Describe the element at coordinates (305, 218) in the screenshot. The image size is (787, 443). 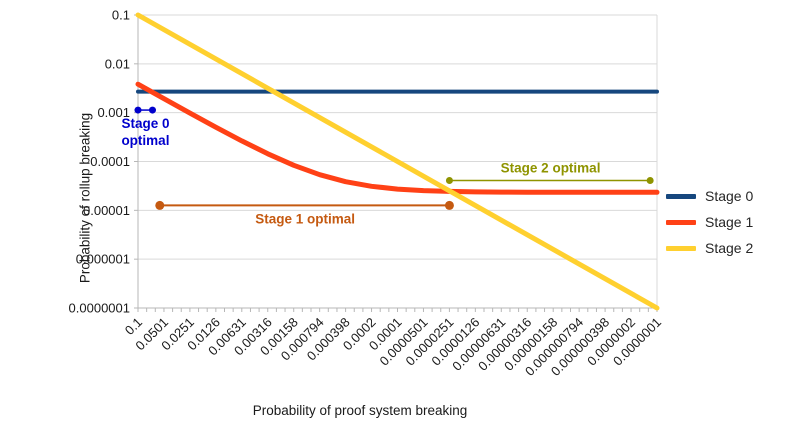
I see `annotation-label: Stage 1 optimal` at that location.